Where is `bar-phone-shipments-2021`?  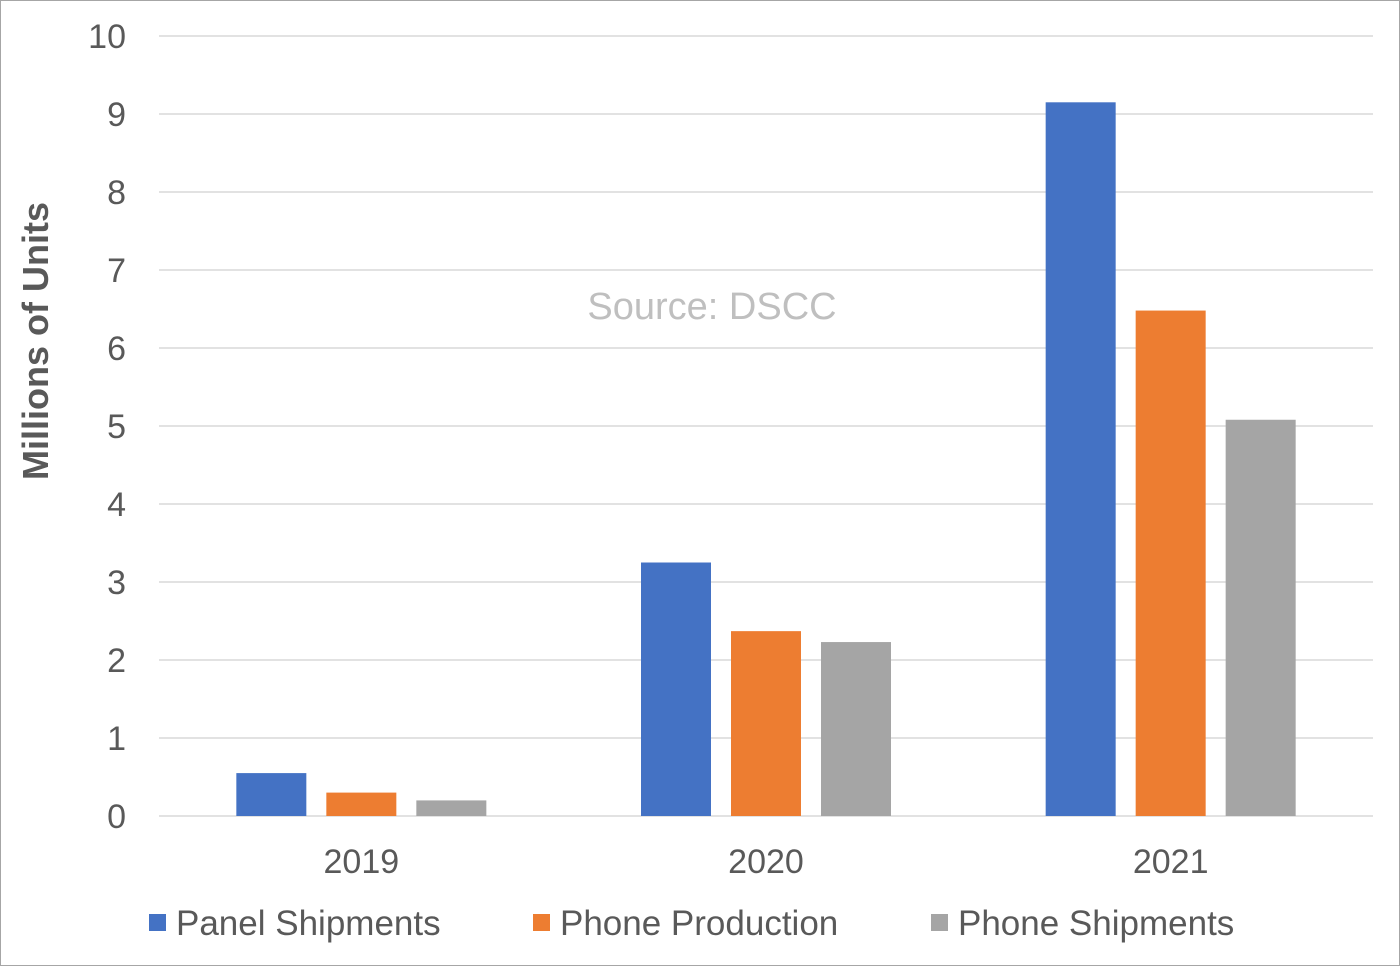
bar-phone-shipments-2021 is located at coordinates (1260, 617).